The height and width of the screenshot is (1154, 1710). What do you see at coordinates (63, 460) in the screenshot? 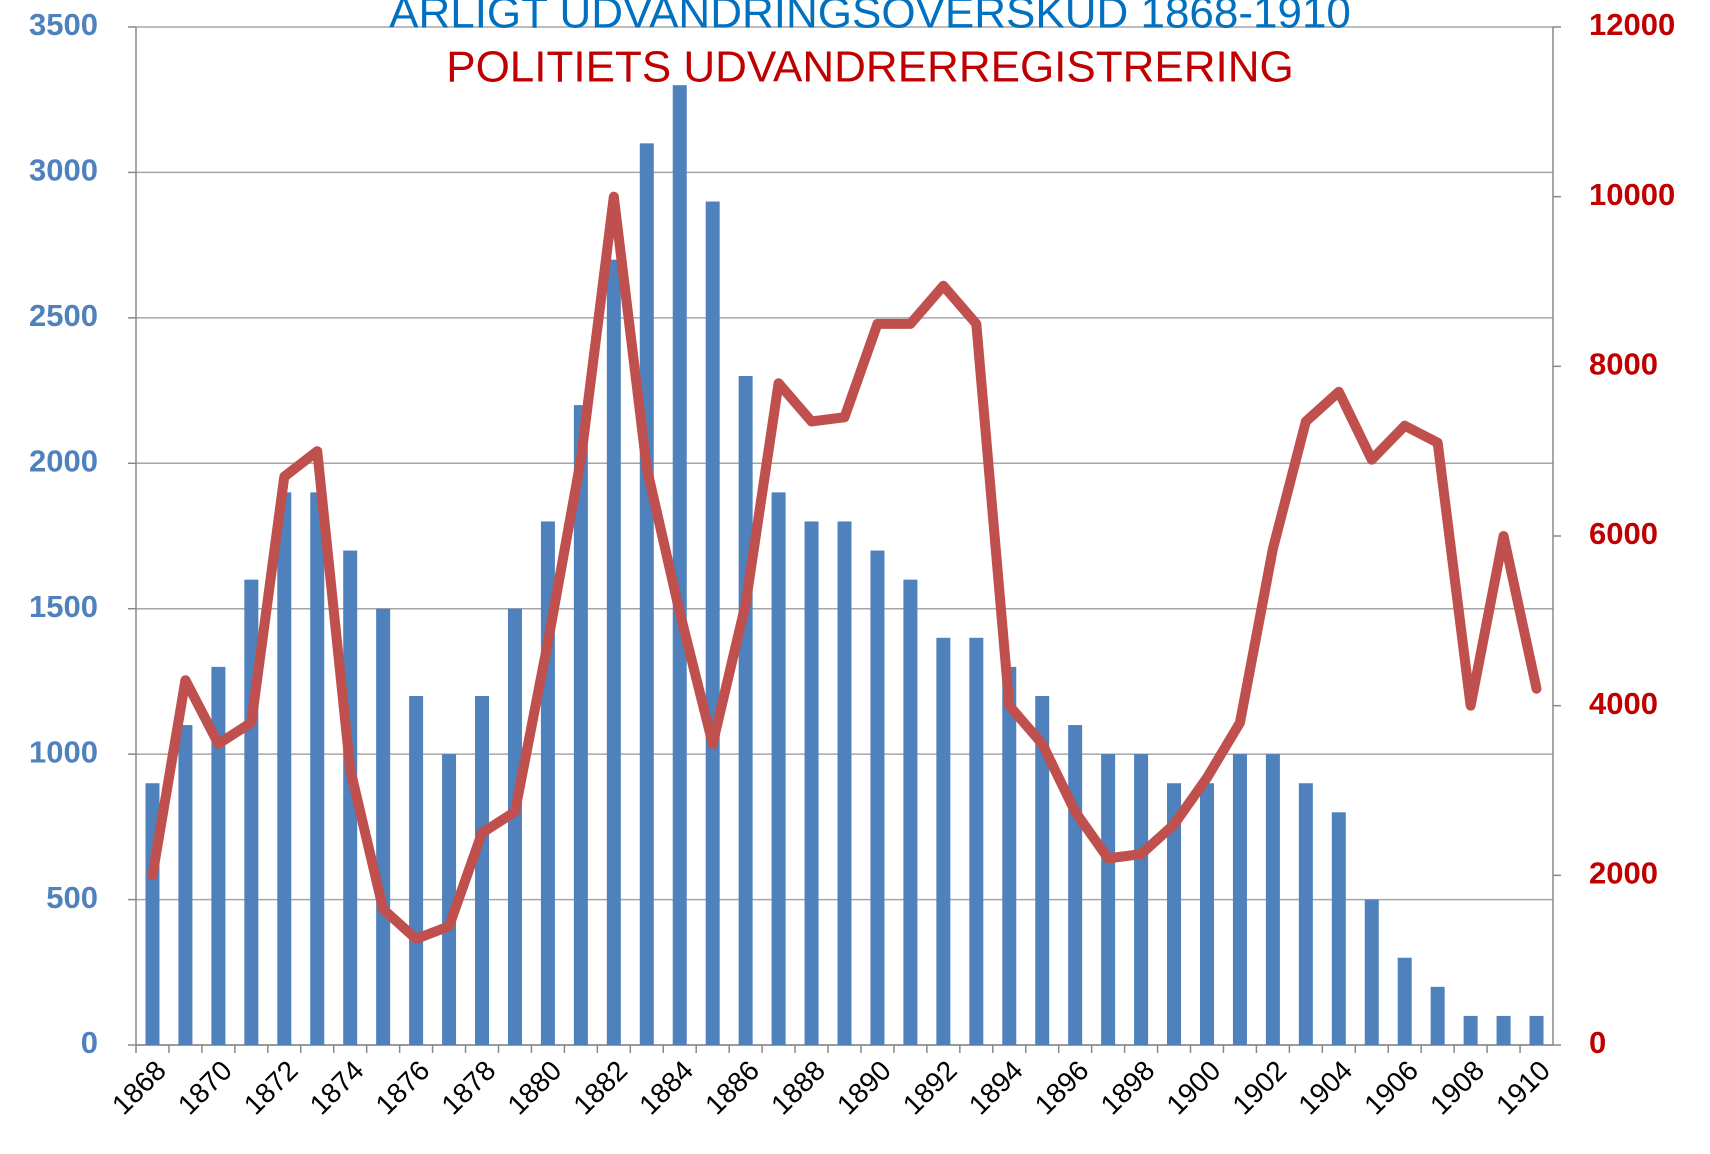
I see `y-tick-label: 2000` at bounding box center [63, 460].